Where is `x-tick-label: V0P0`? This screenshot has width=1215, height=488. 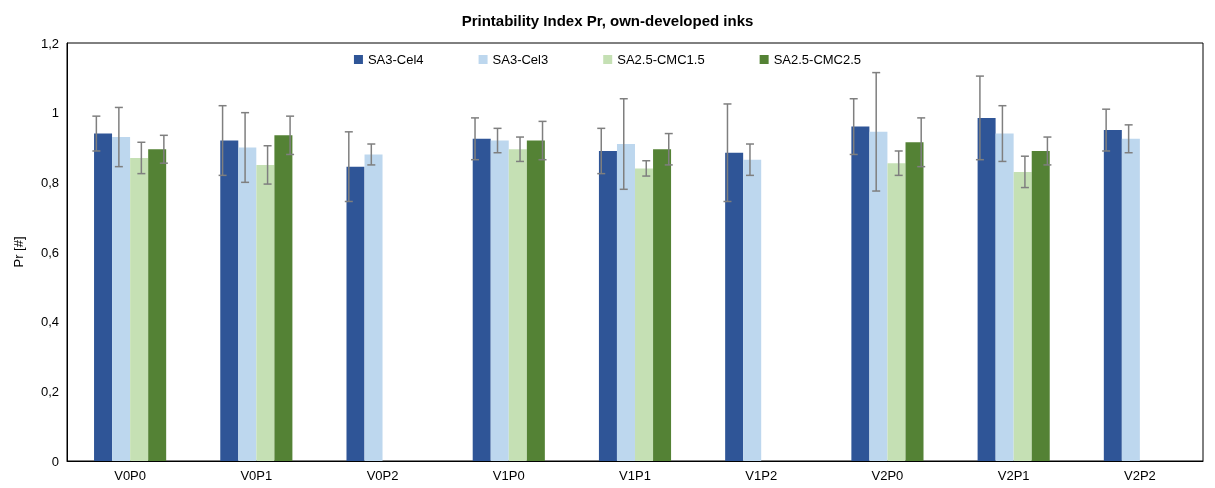
x-tick-label: V0P0 is located at coordinates (130, 475).